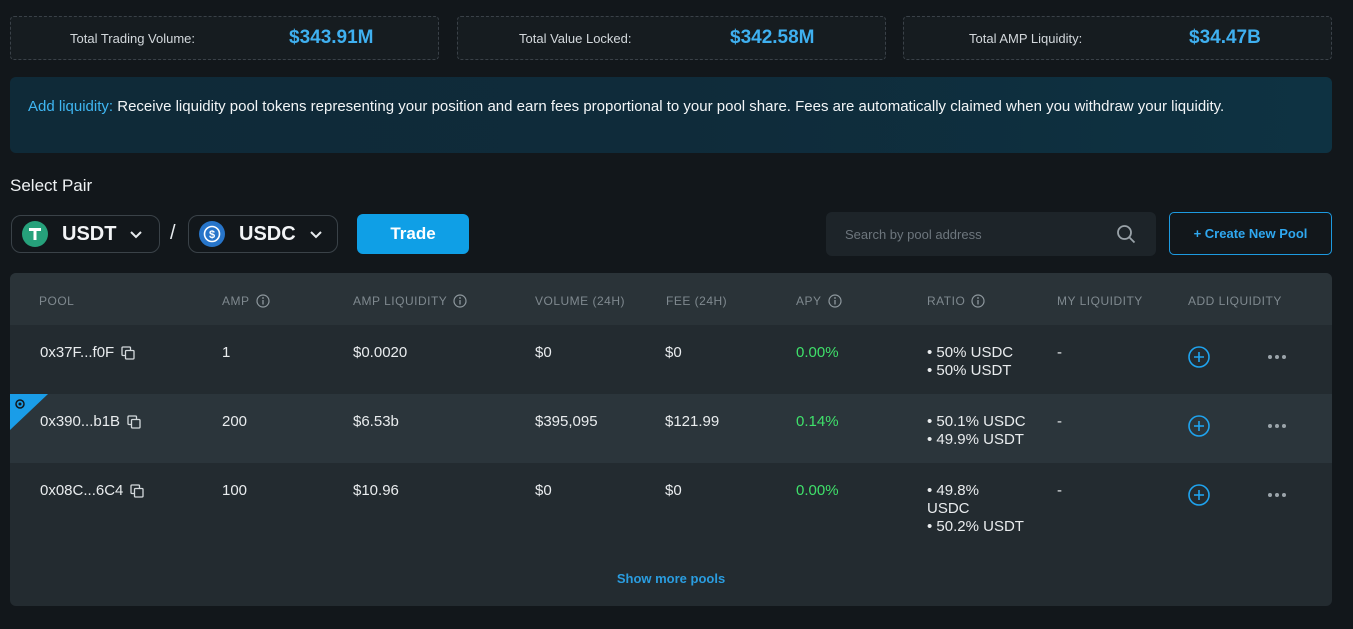 The image size is (1353, 629). What do you see at coordinates (236, 301) in the screenshot?
I see `header-label: AMP` at bounding box center [236, 301].